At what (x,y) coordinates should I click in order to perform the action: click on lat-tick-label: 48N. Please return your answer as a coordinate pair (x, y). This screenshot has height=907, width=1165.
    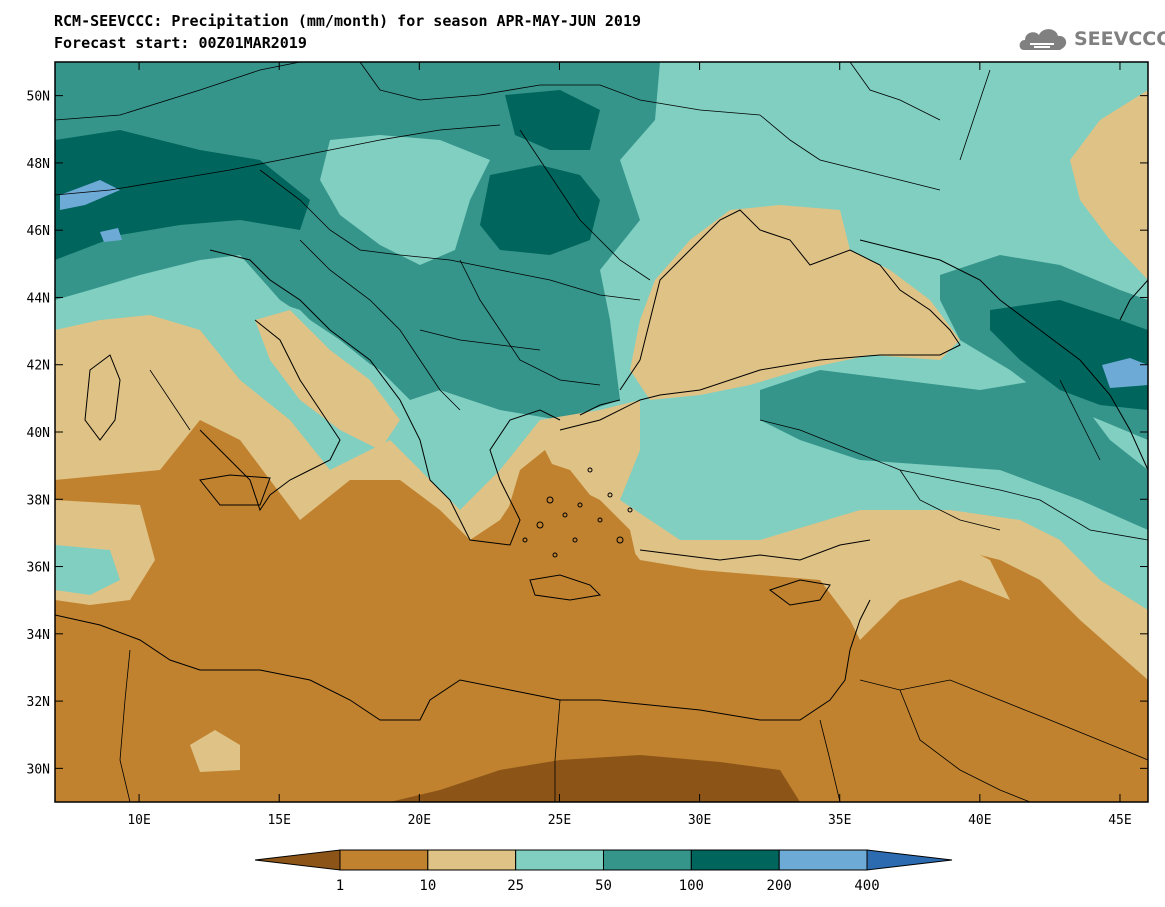
    Looking at the image, I should click on (38, 164).